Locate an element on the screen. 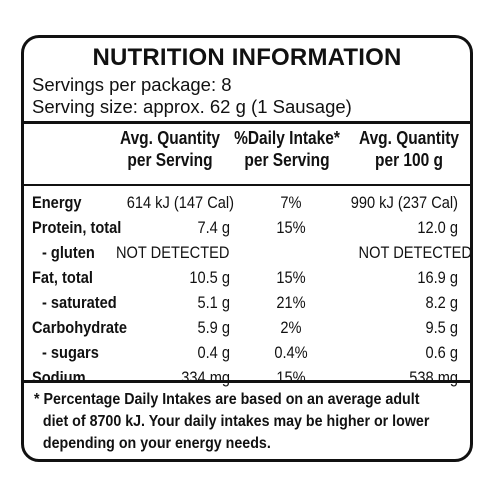  per-100g-value: NOT DETECTED is located at coordinates (415, 252).